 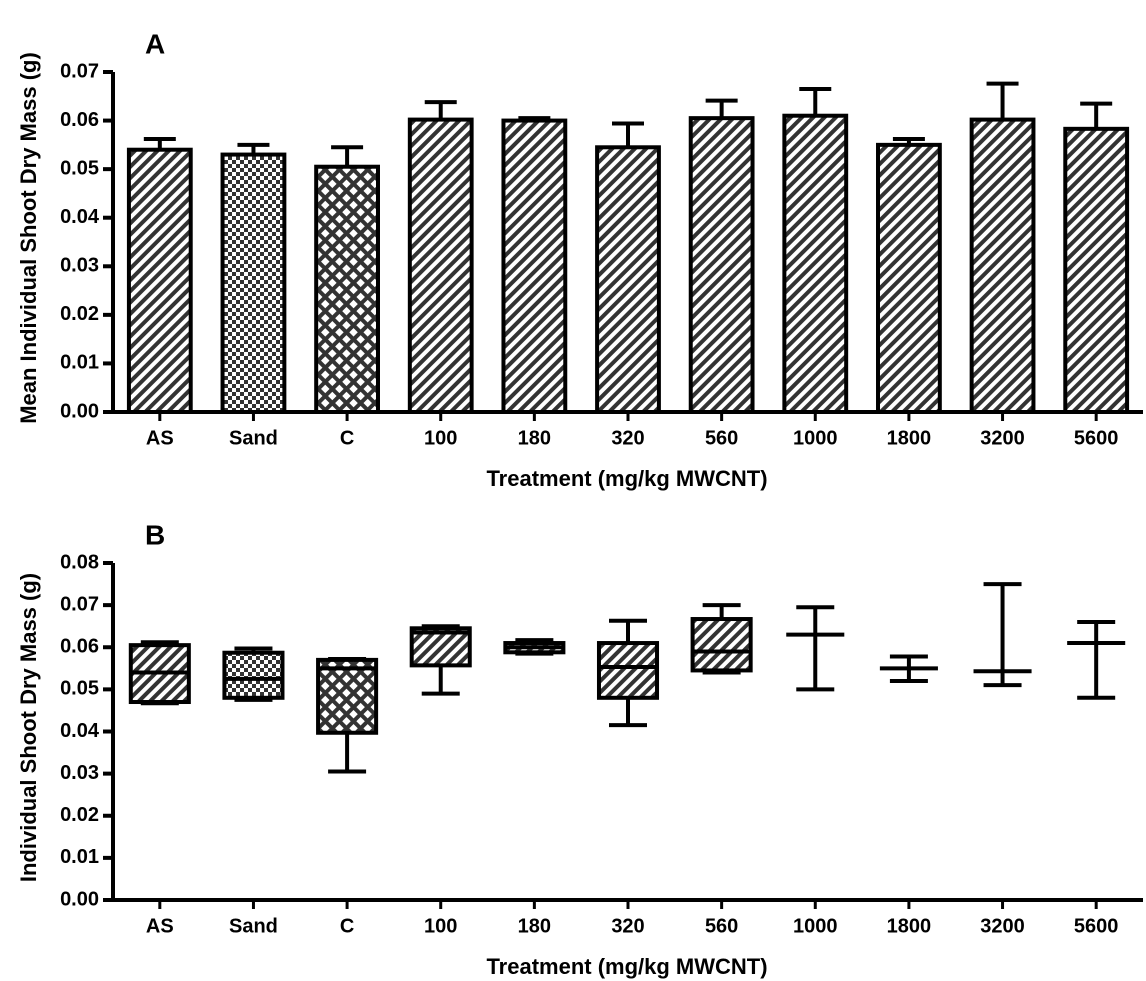 What do you see at coordinates (79, 562) in the screenshot?
I see `y-tick-label: 0.08` at bounding box center [79, 562].